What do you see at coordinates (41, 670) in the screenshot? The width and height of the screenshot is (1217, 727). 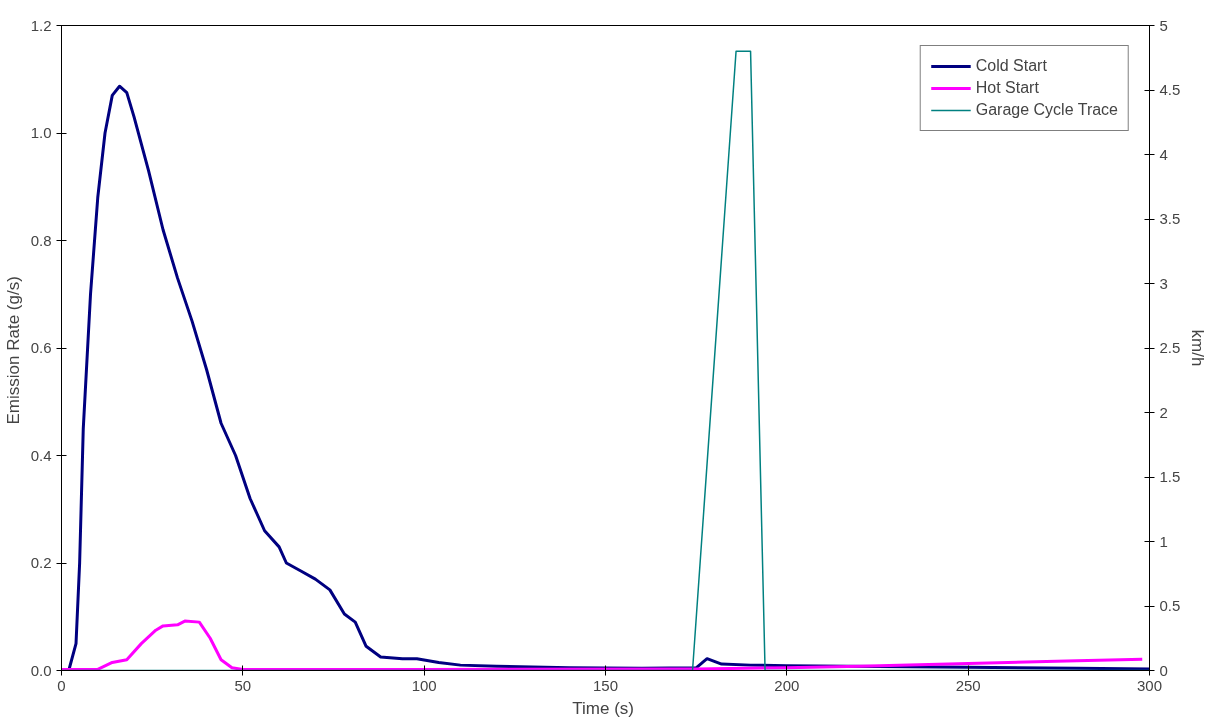 I see `y-tick-label: 0.0` at bounding box center [41, 670].